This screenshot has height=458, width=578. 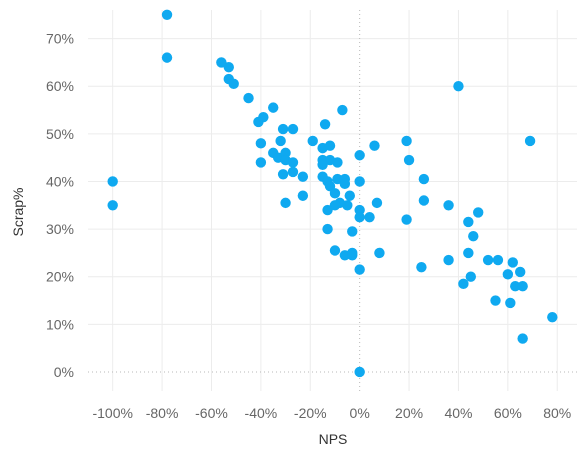 What do you see at coordinates (211, 413) in the screenshot?
I see `x-tick-label: -60%` at bounding box center [211, 413].